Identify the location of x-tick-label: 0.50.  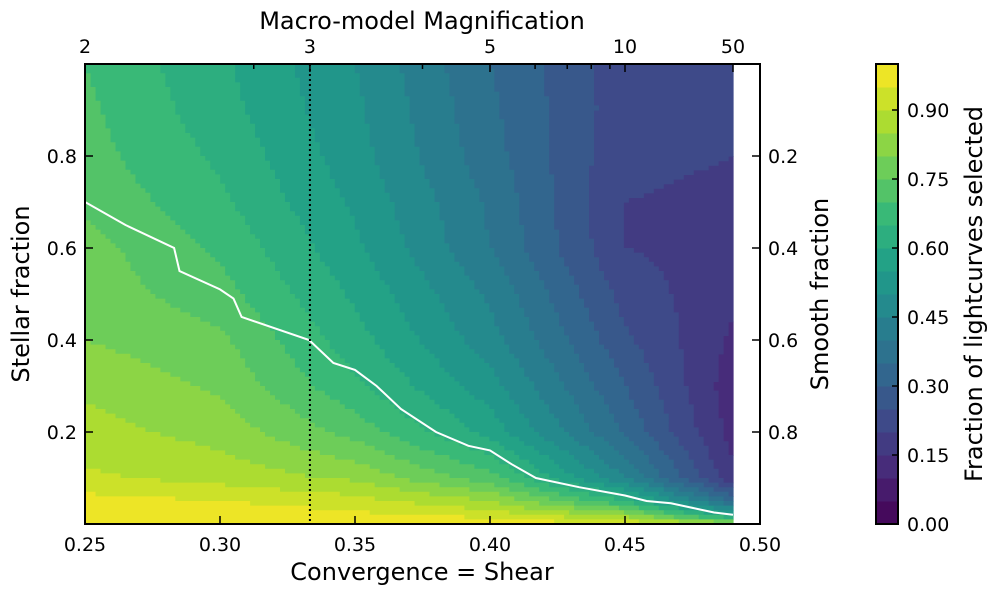
(760, 545).